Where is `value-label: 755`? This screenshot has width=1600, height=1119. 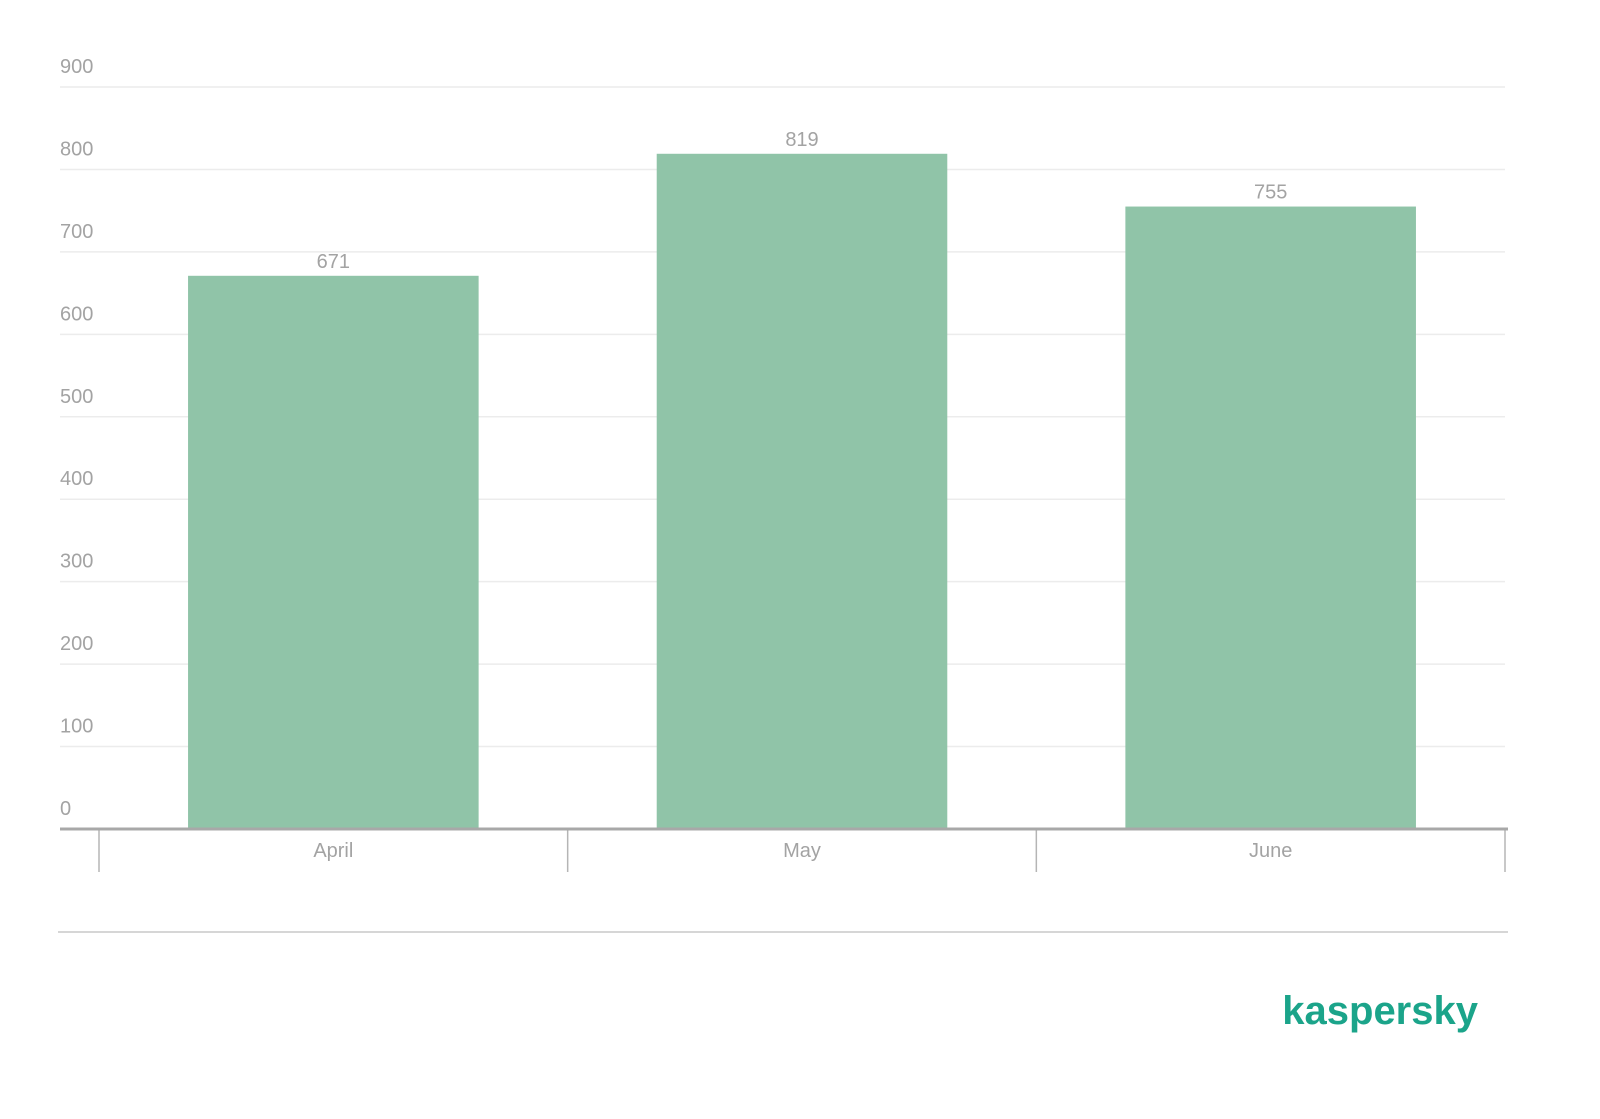 value-label: 755 is located at coordinates (1270, 193).